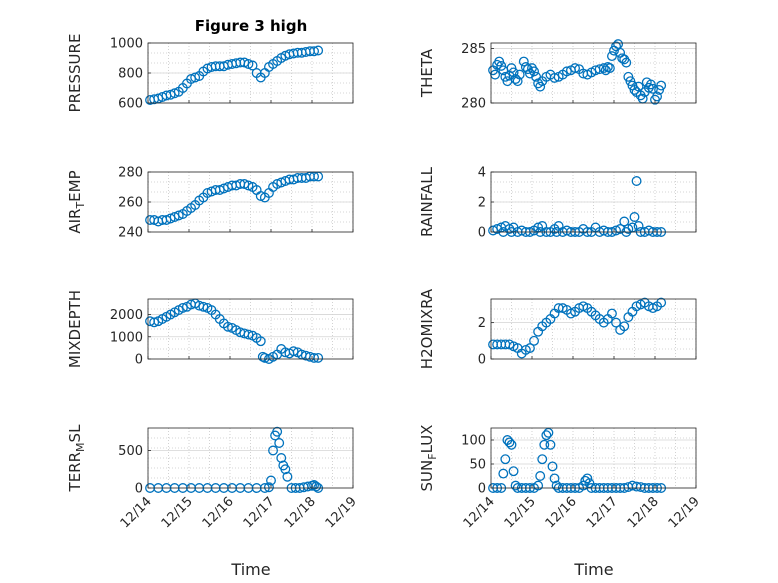 The image size is (778, 583). What do you see at coordinates (473, 441) in the screenshot?
I see `y-tick-label: 100` at bounding box center [473, 441].